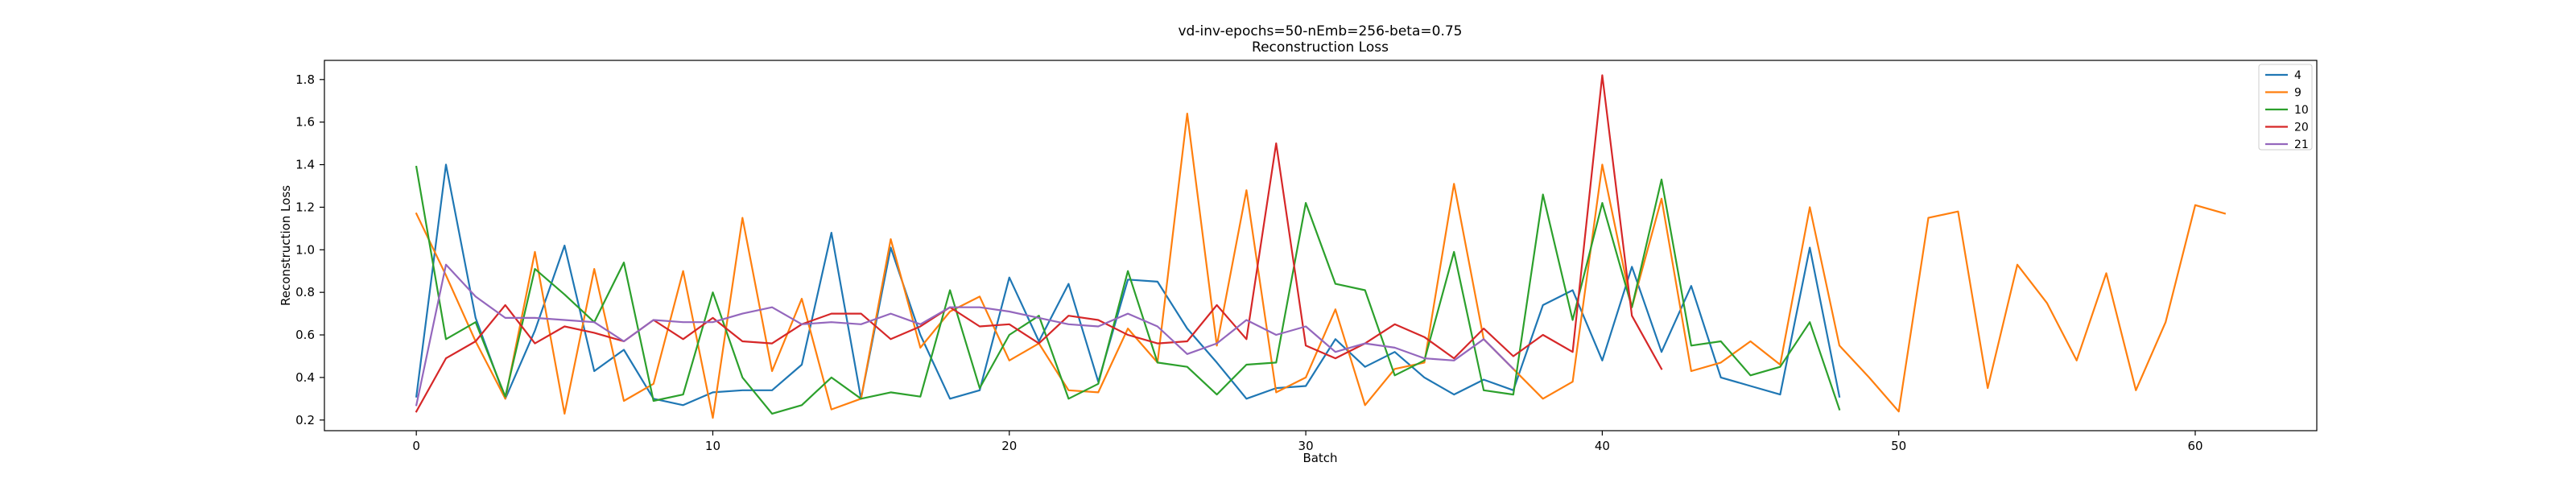  Describe the element at coordinates (2301, 111) in the screenshot. I see `legend-label: 10` at that location.